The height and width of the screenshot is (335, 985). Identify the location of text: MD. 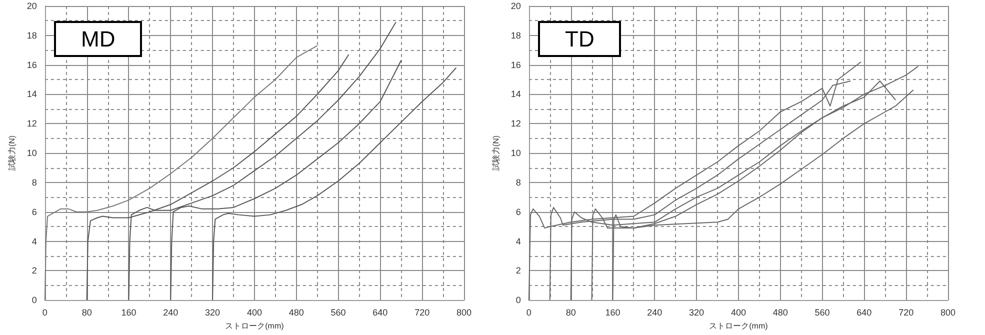
(98, 39).